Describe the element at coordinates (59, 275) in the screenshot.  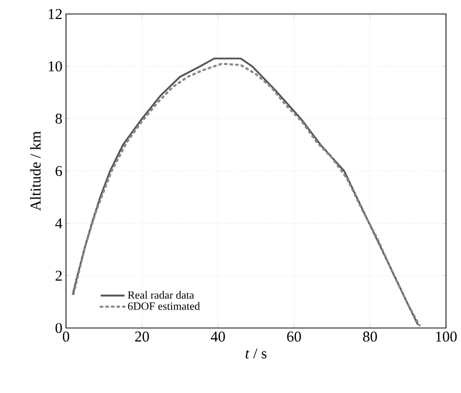
I see `y-tick-label: 2` at that location.